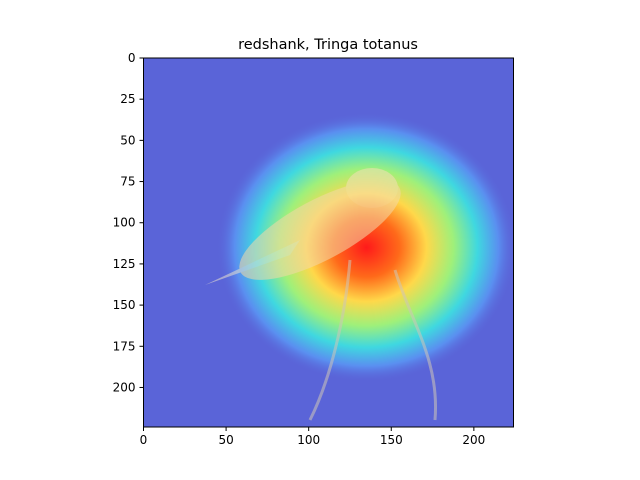  I want to click on x-tick-label: 0, so click(144, 440).